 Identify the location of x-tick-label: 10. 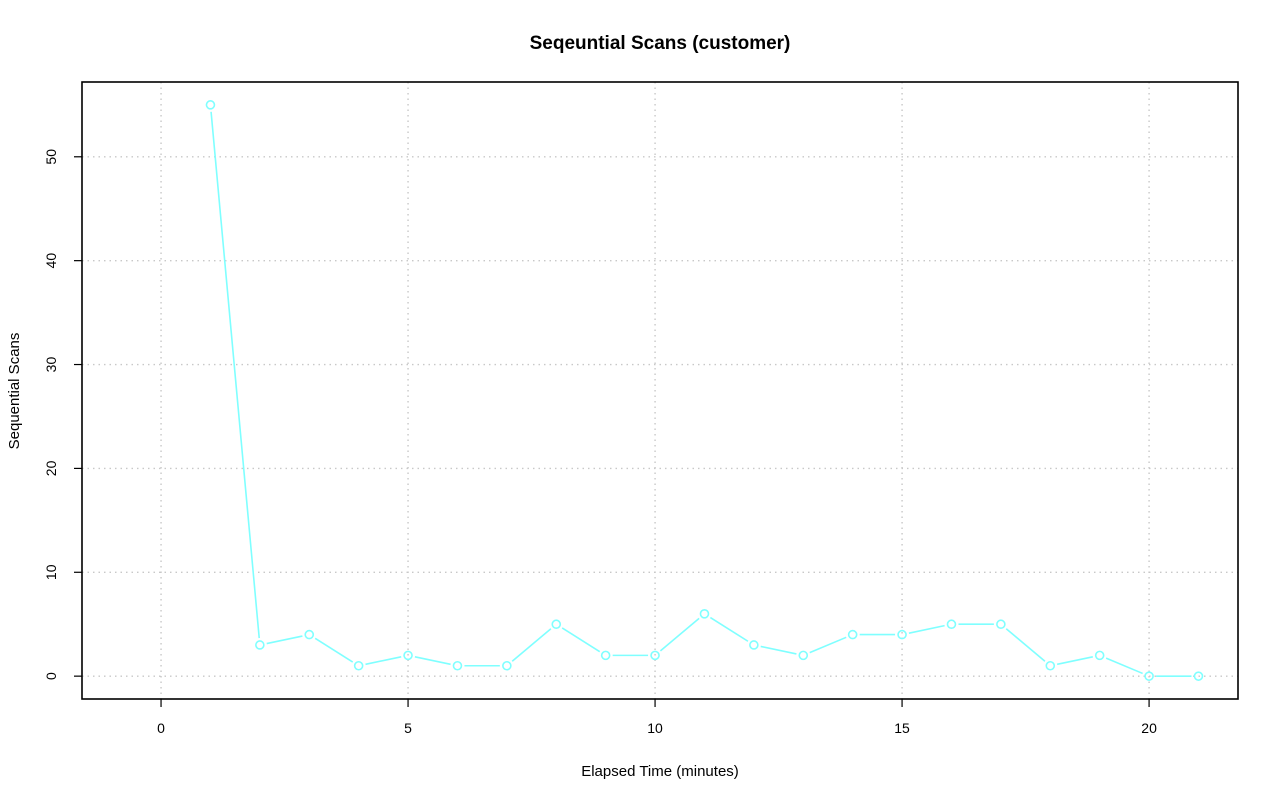
(655, 728).